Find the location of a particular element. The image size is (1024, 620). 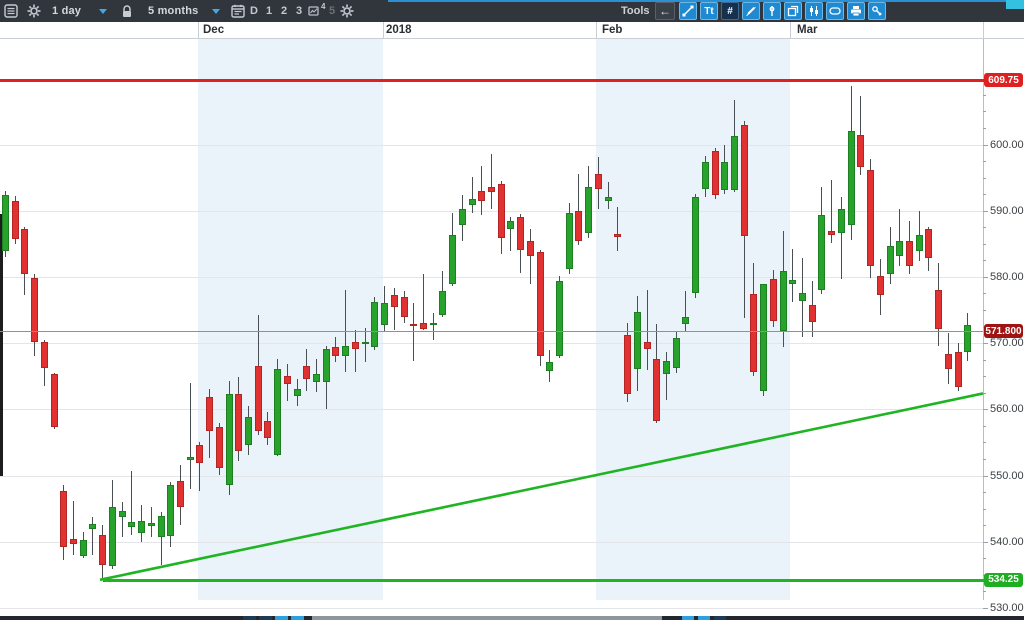

price-axis-label: 550.00 is located at coordinates (1007, 475).